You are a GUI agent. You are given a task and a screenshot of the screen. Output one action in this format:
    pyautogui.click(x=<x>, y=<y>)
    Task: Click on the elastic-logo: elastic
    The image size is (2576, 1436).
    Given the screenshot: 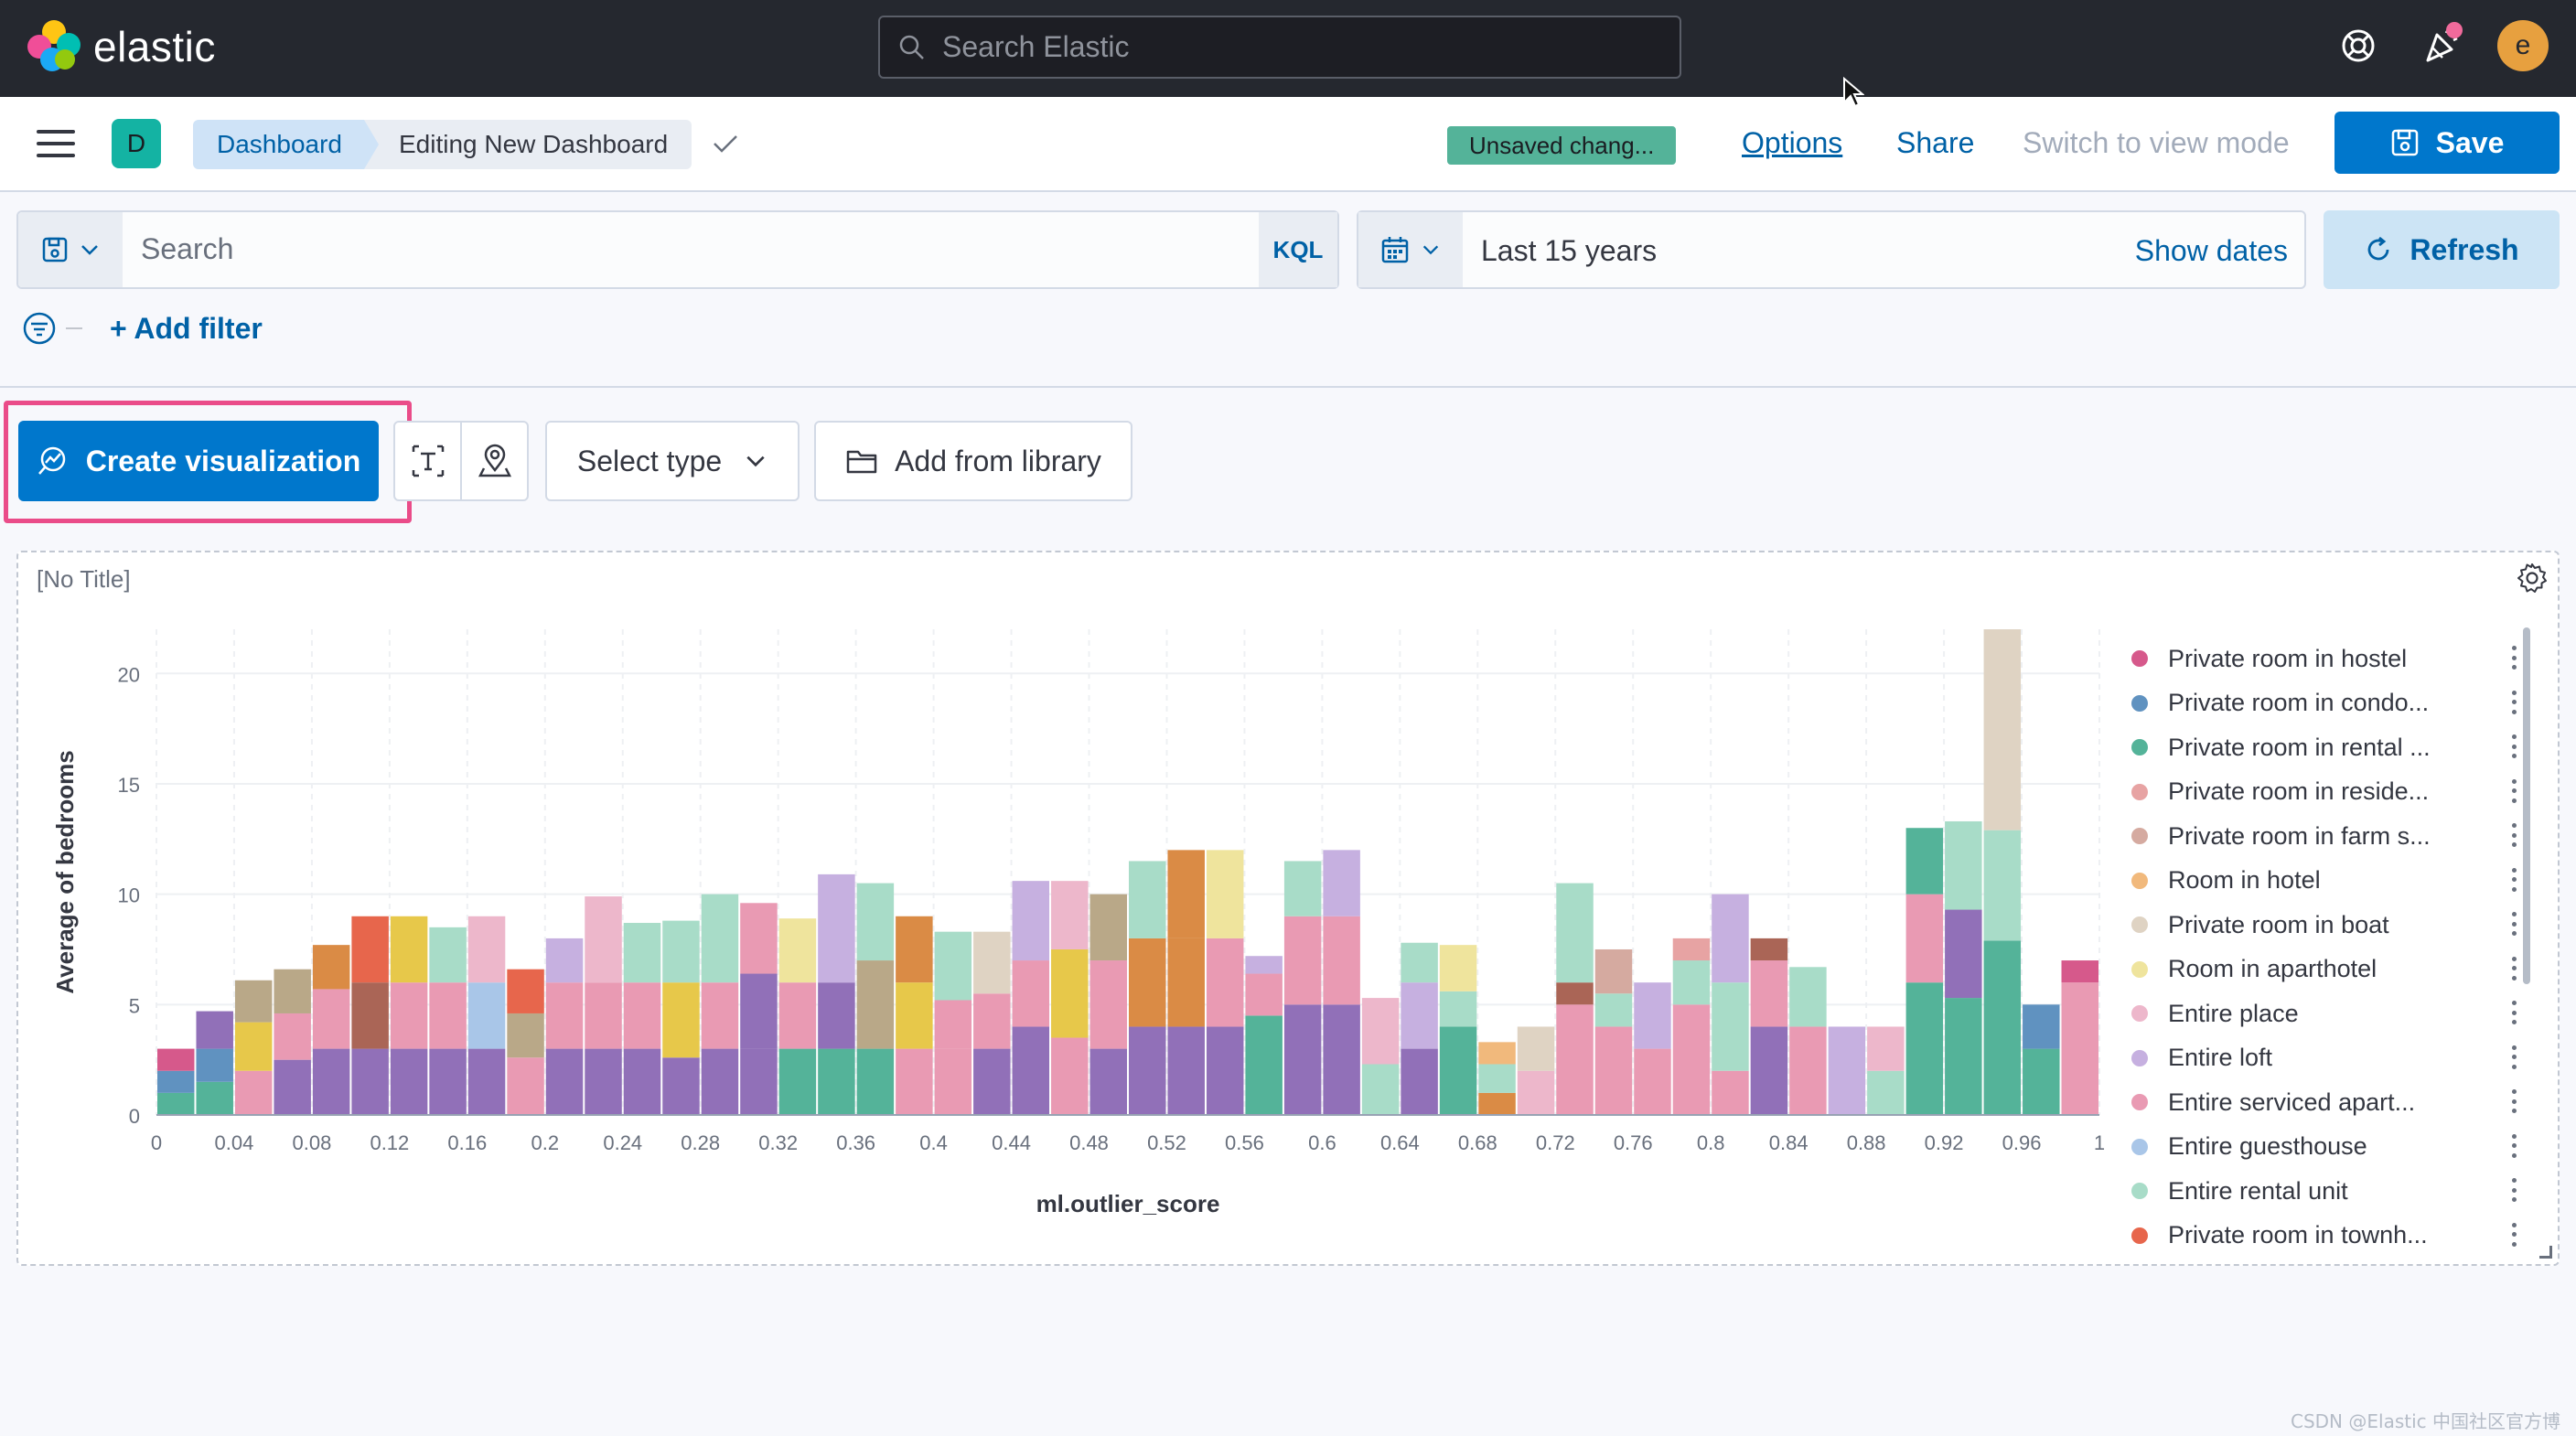 What is the action you would take?
    pyautogui.click(x=121, y=46)
    